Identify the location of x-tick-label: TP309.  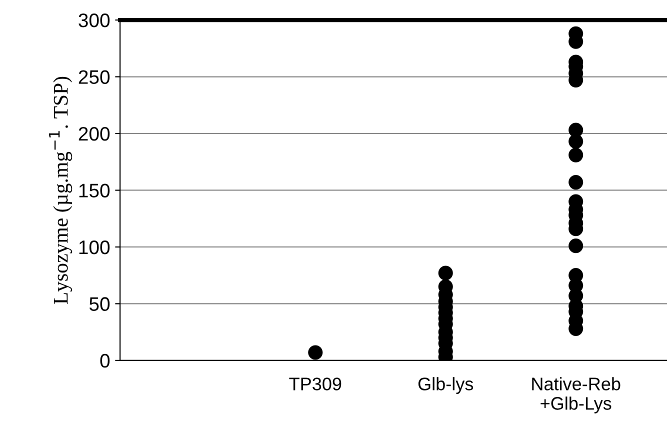
(315, 384).